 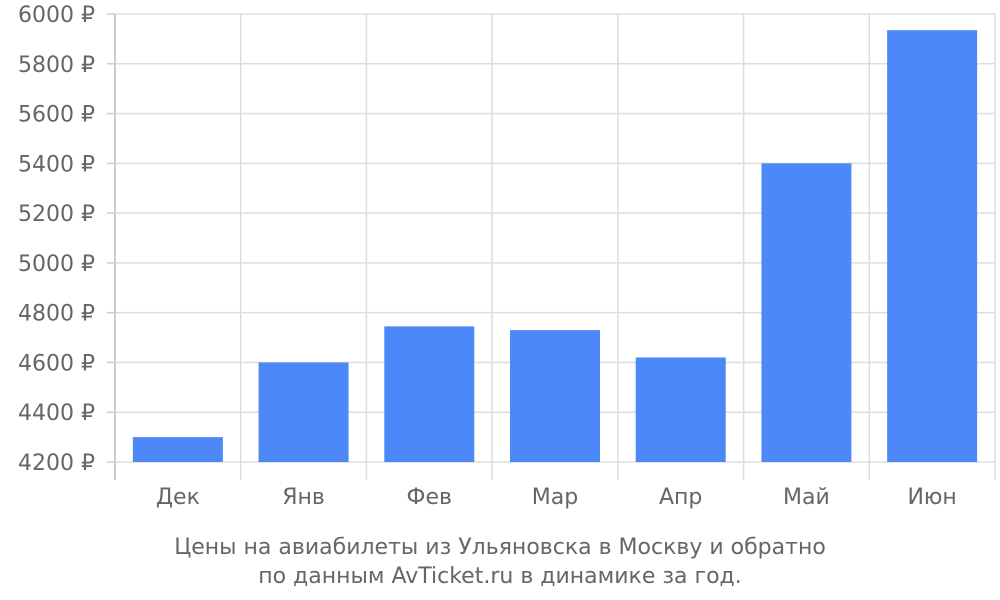 I want to click on y-tick-label: 4600 ₽, so click(x=56, y=363).